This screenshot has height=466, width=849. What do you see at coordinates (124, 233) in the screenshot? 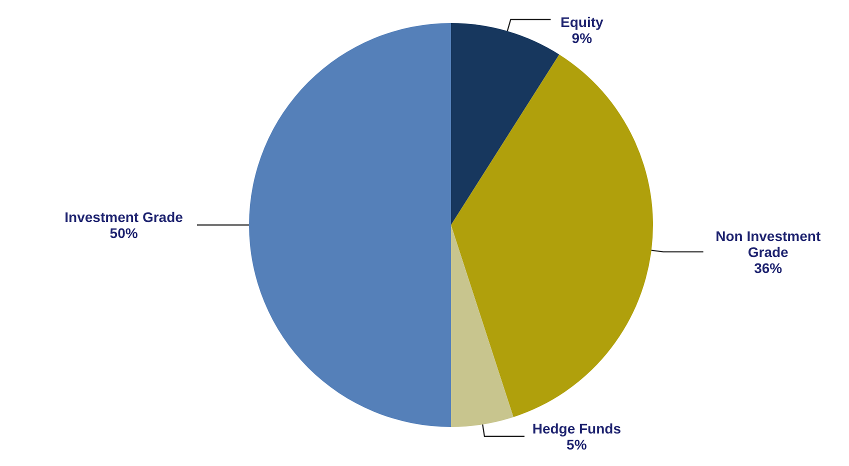
I see `data-label: 50%` at bounding box center [124, 233].